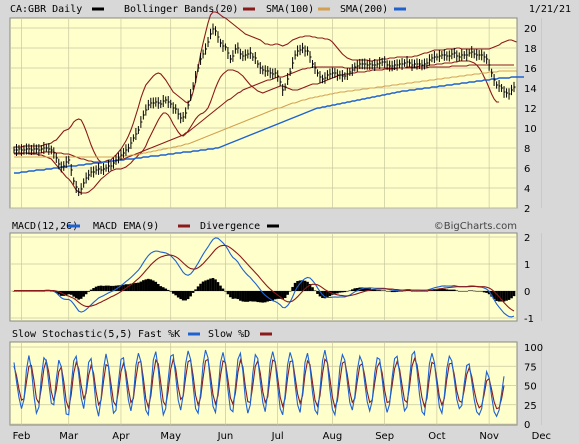  I want to click on date-label: 1/21/21, so click(550, 9).